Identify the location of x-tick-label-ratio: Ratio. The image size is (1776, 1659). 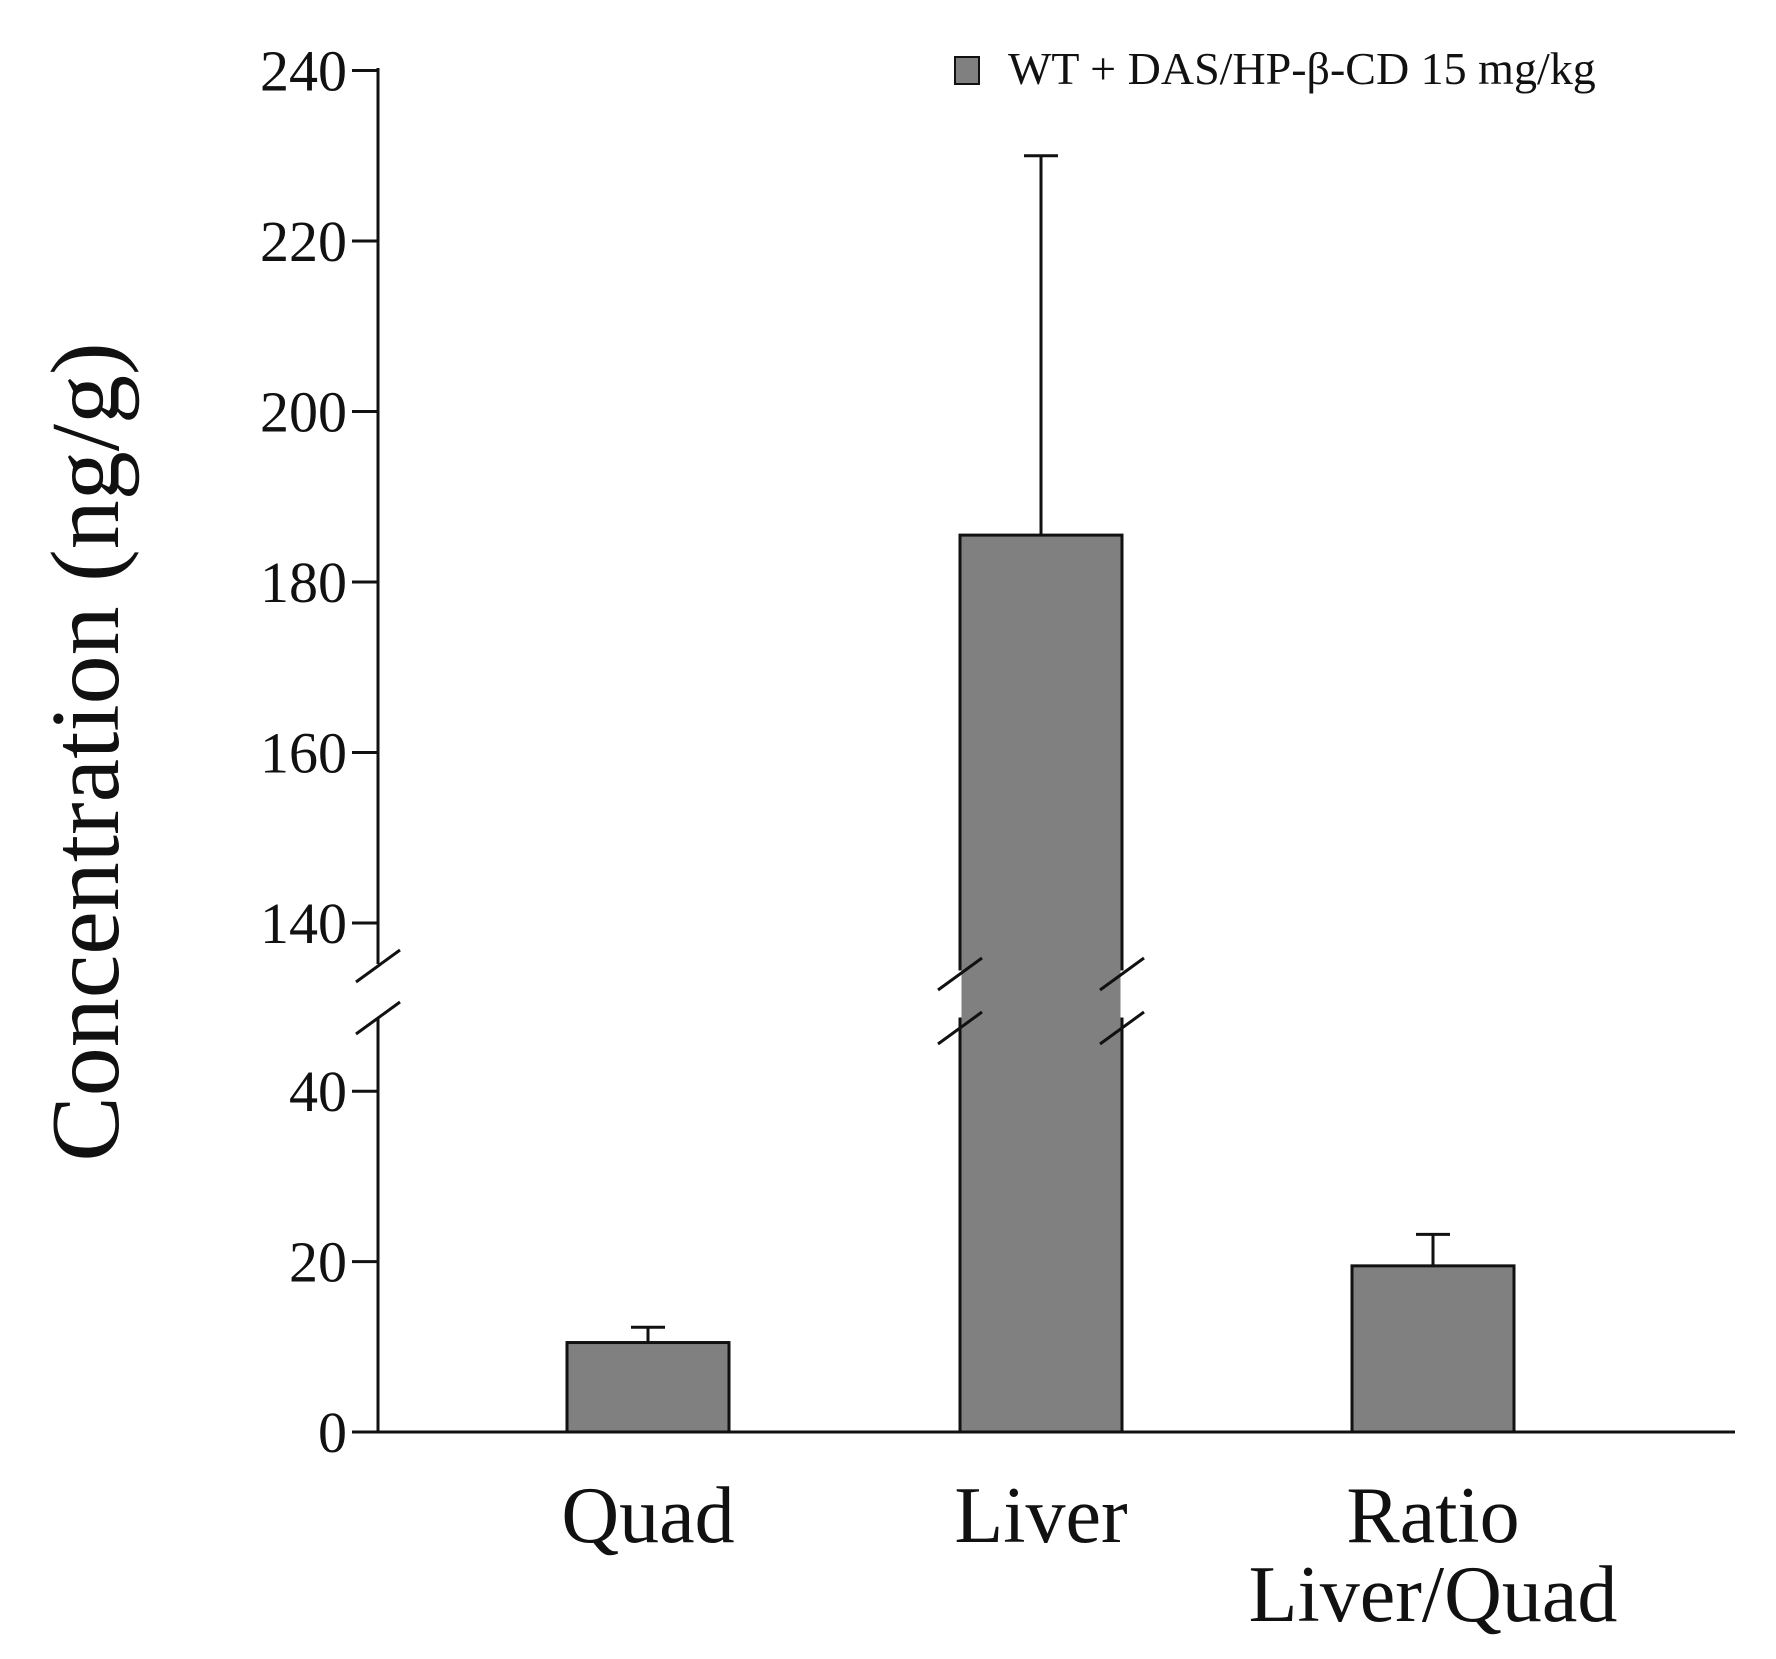
(1432, 1516).